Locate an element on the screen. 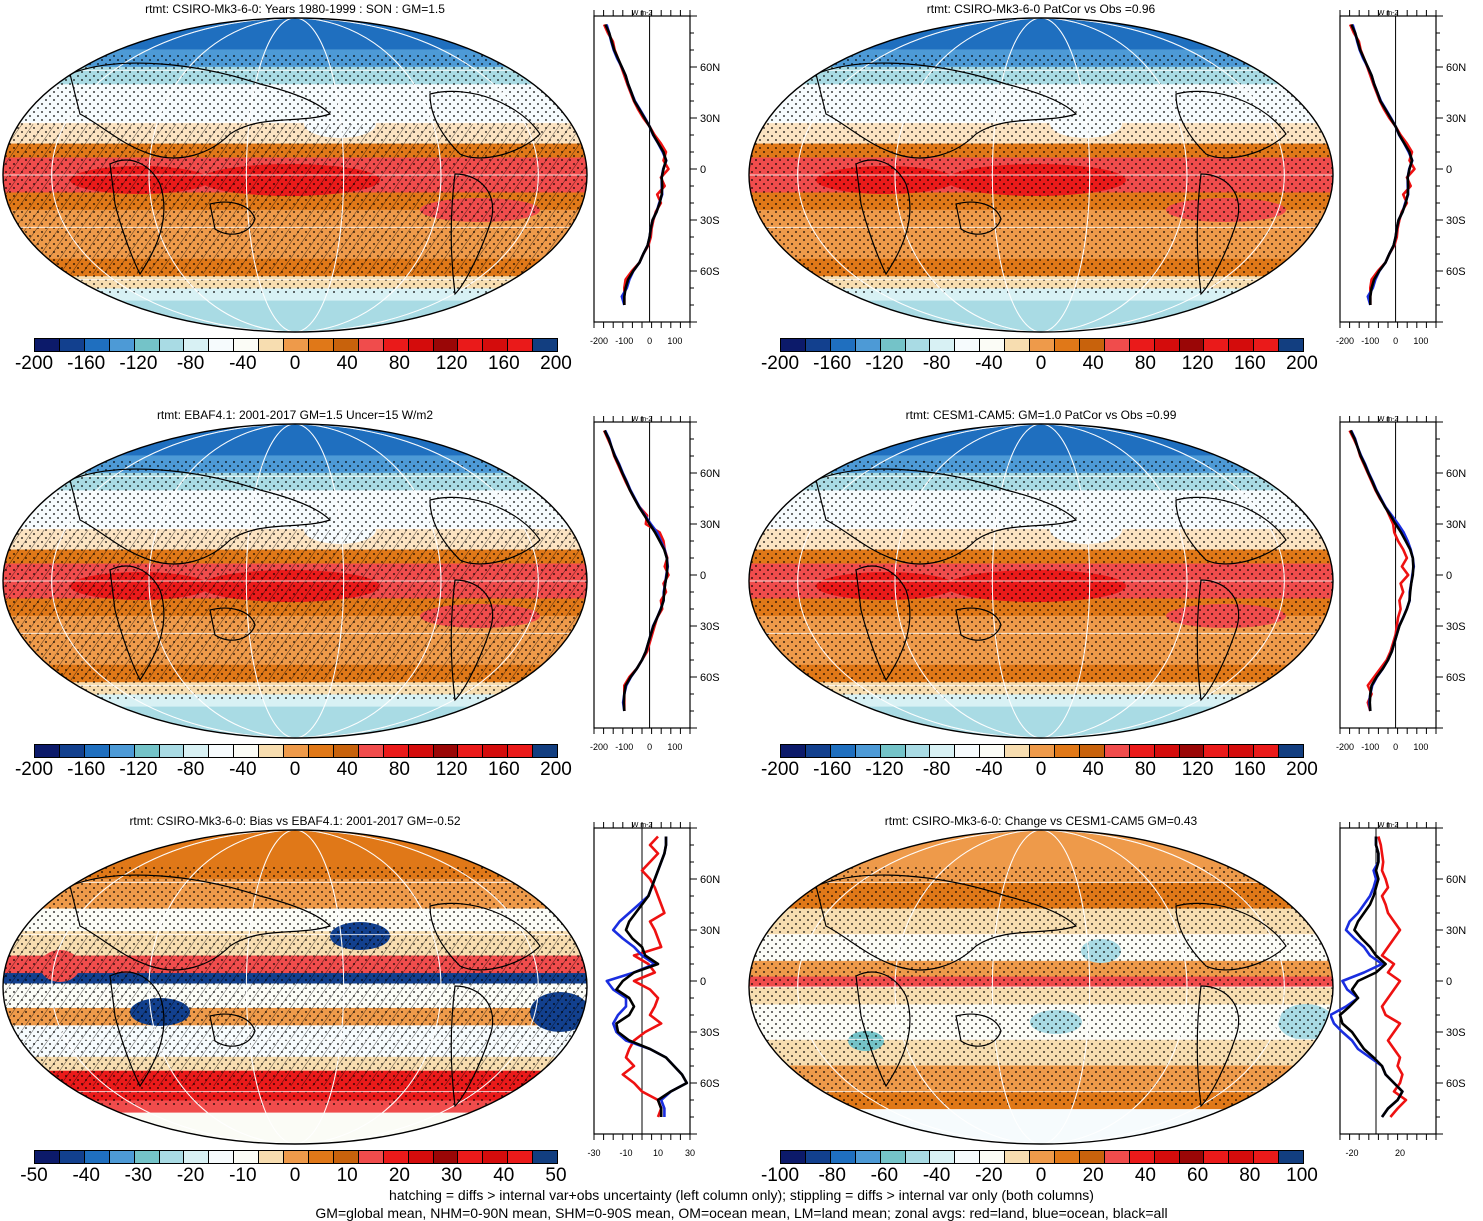  global-map is located at coordinates (295, 175).